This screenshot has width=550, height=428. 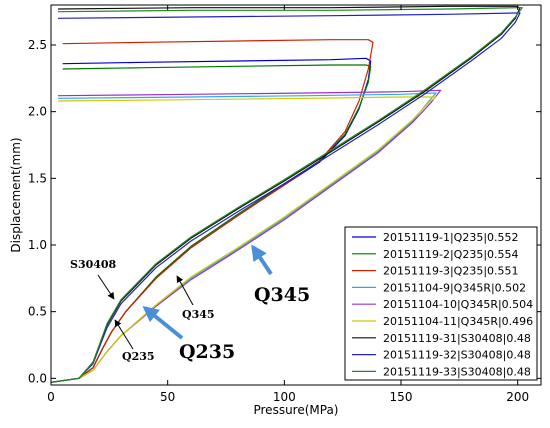 I want to click on legend-label: 20151104-9|Q345R|0.502, so click(x=454, y=287).